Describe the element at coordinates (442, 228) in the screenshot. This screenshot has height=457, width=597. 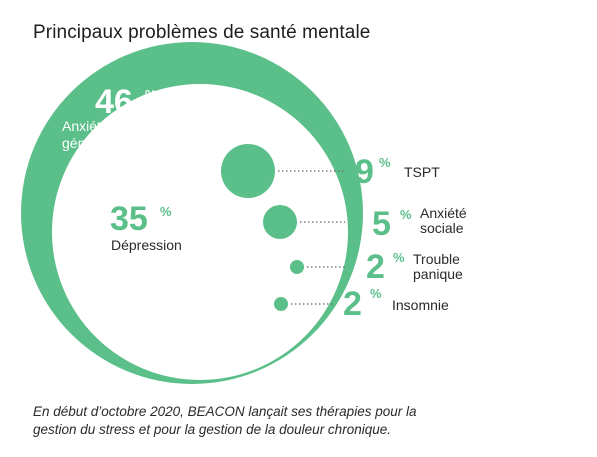
I see `category-label-anxiete-sociale-line2: sociale` at that location.